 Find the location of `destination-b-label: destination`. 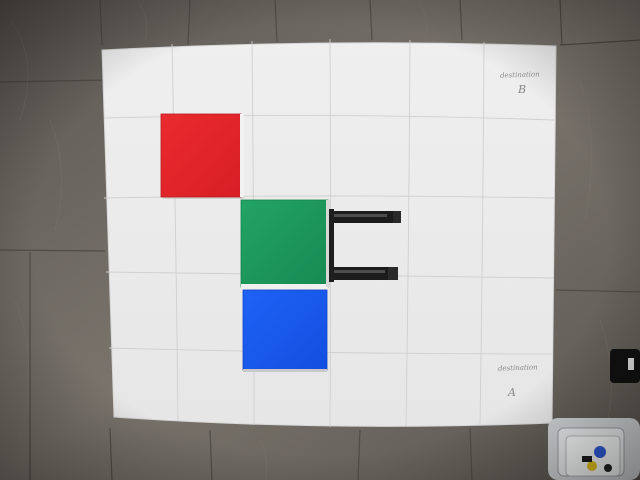

destination-b-label: destination is located at coordinates (520, 75).